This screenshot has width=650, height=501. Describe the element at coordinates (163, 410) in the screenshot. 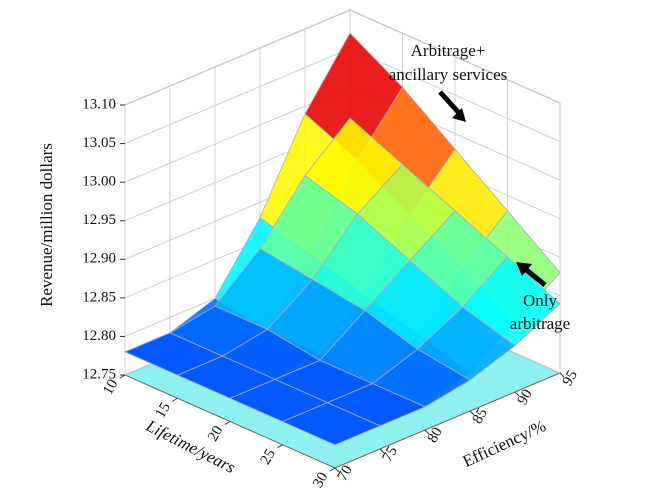

I see `x-tick-label: 15` at that location.